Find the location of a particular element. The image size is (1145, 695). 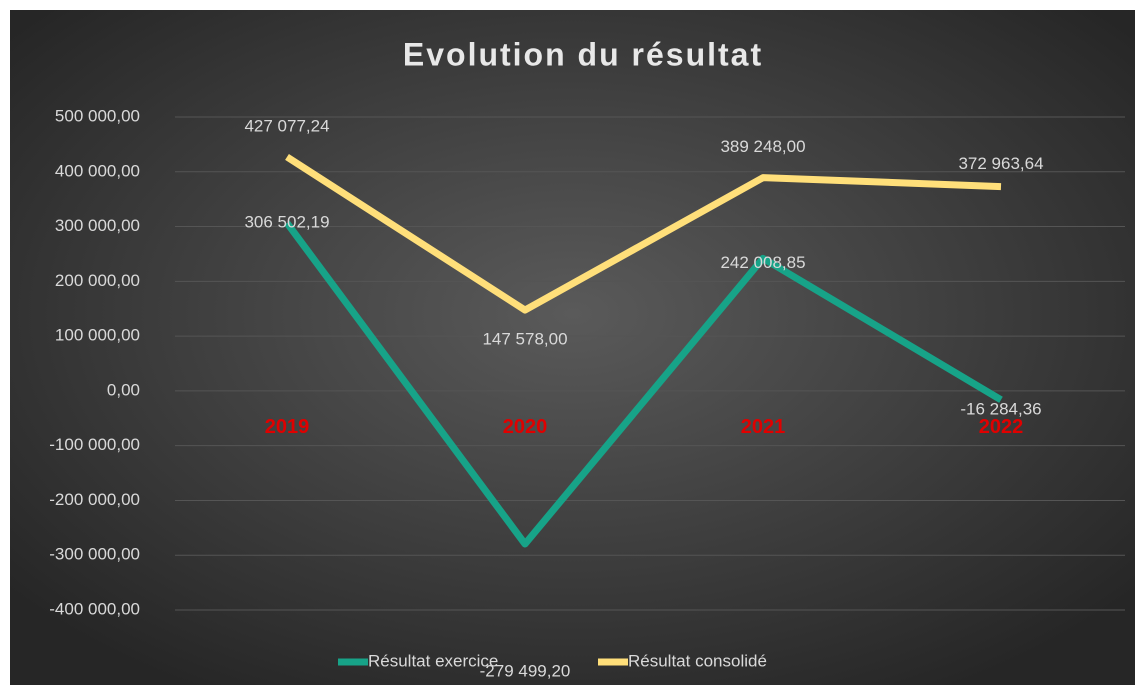

y-tick-label: 300 000,00 is located at coordinates (97, 225).